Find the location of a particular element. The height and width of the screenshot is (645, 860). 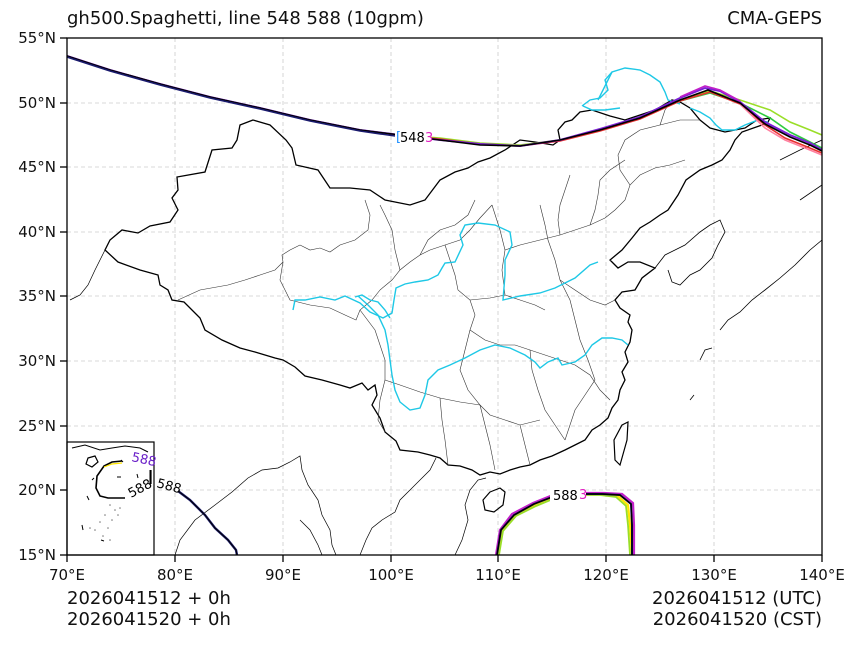

utc-time: 2026041512 (UTC) is located at coordinates (737, 598).